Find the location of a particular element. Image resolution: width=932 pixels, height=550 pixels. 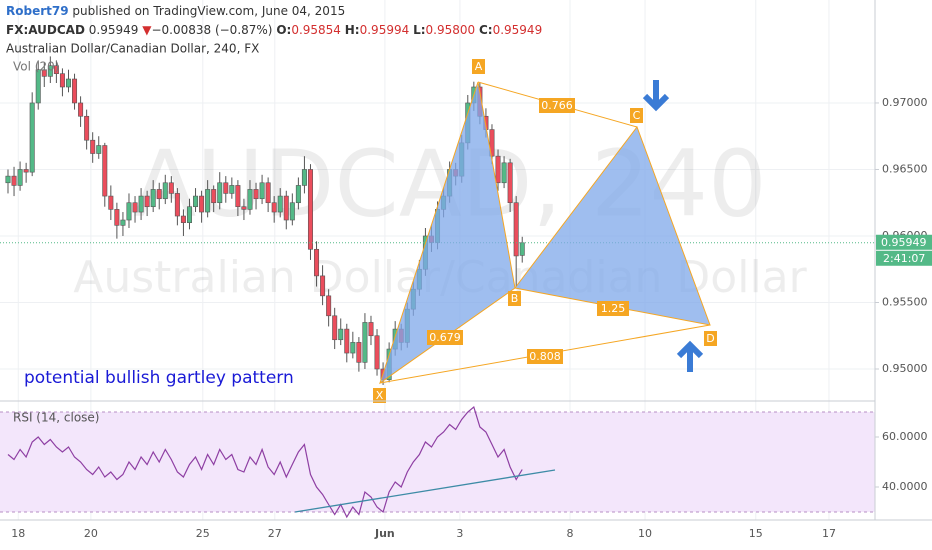

rsi-line is located at coordinates (265, 462).